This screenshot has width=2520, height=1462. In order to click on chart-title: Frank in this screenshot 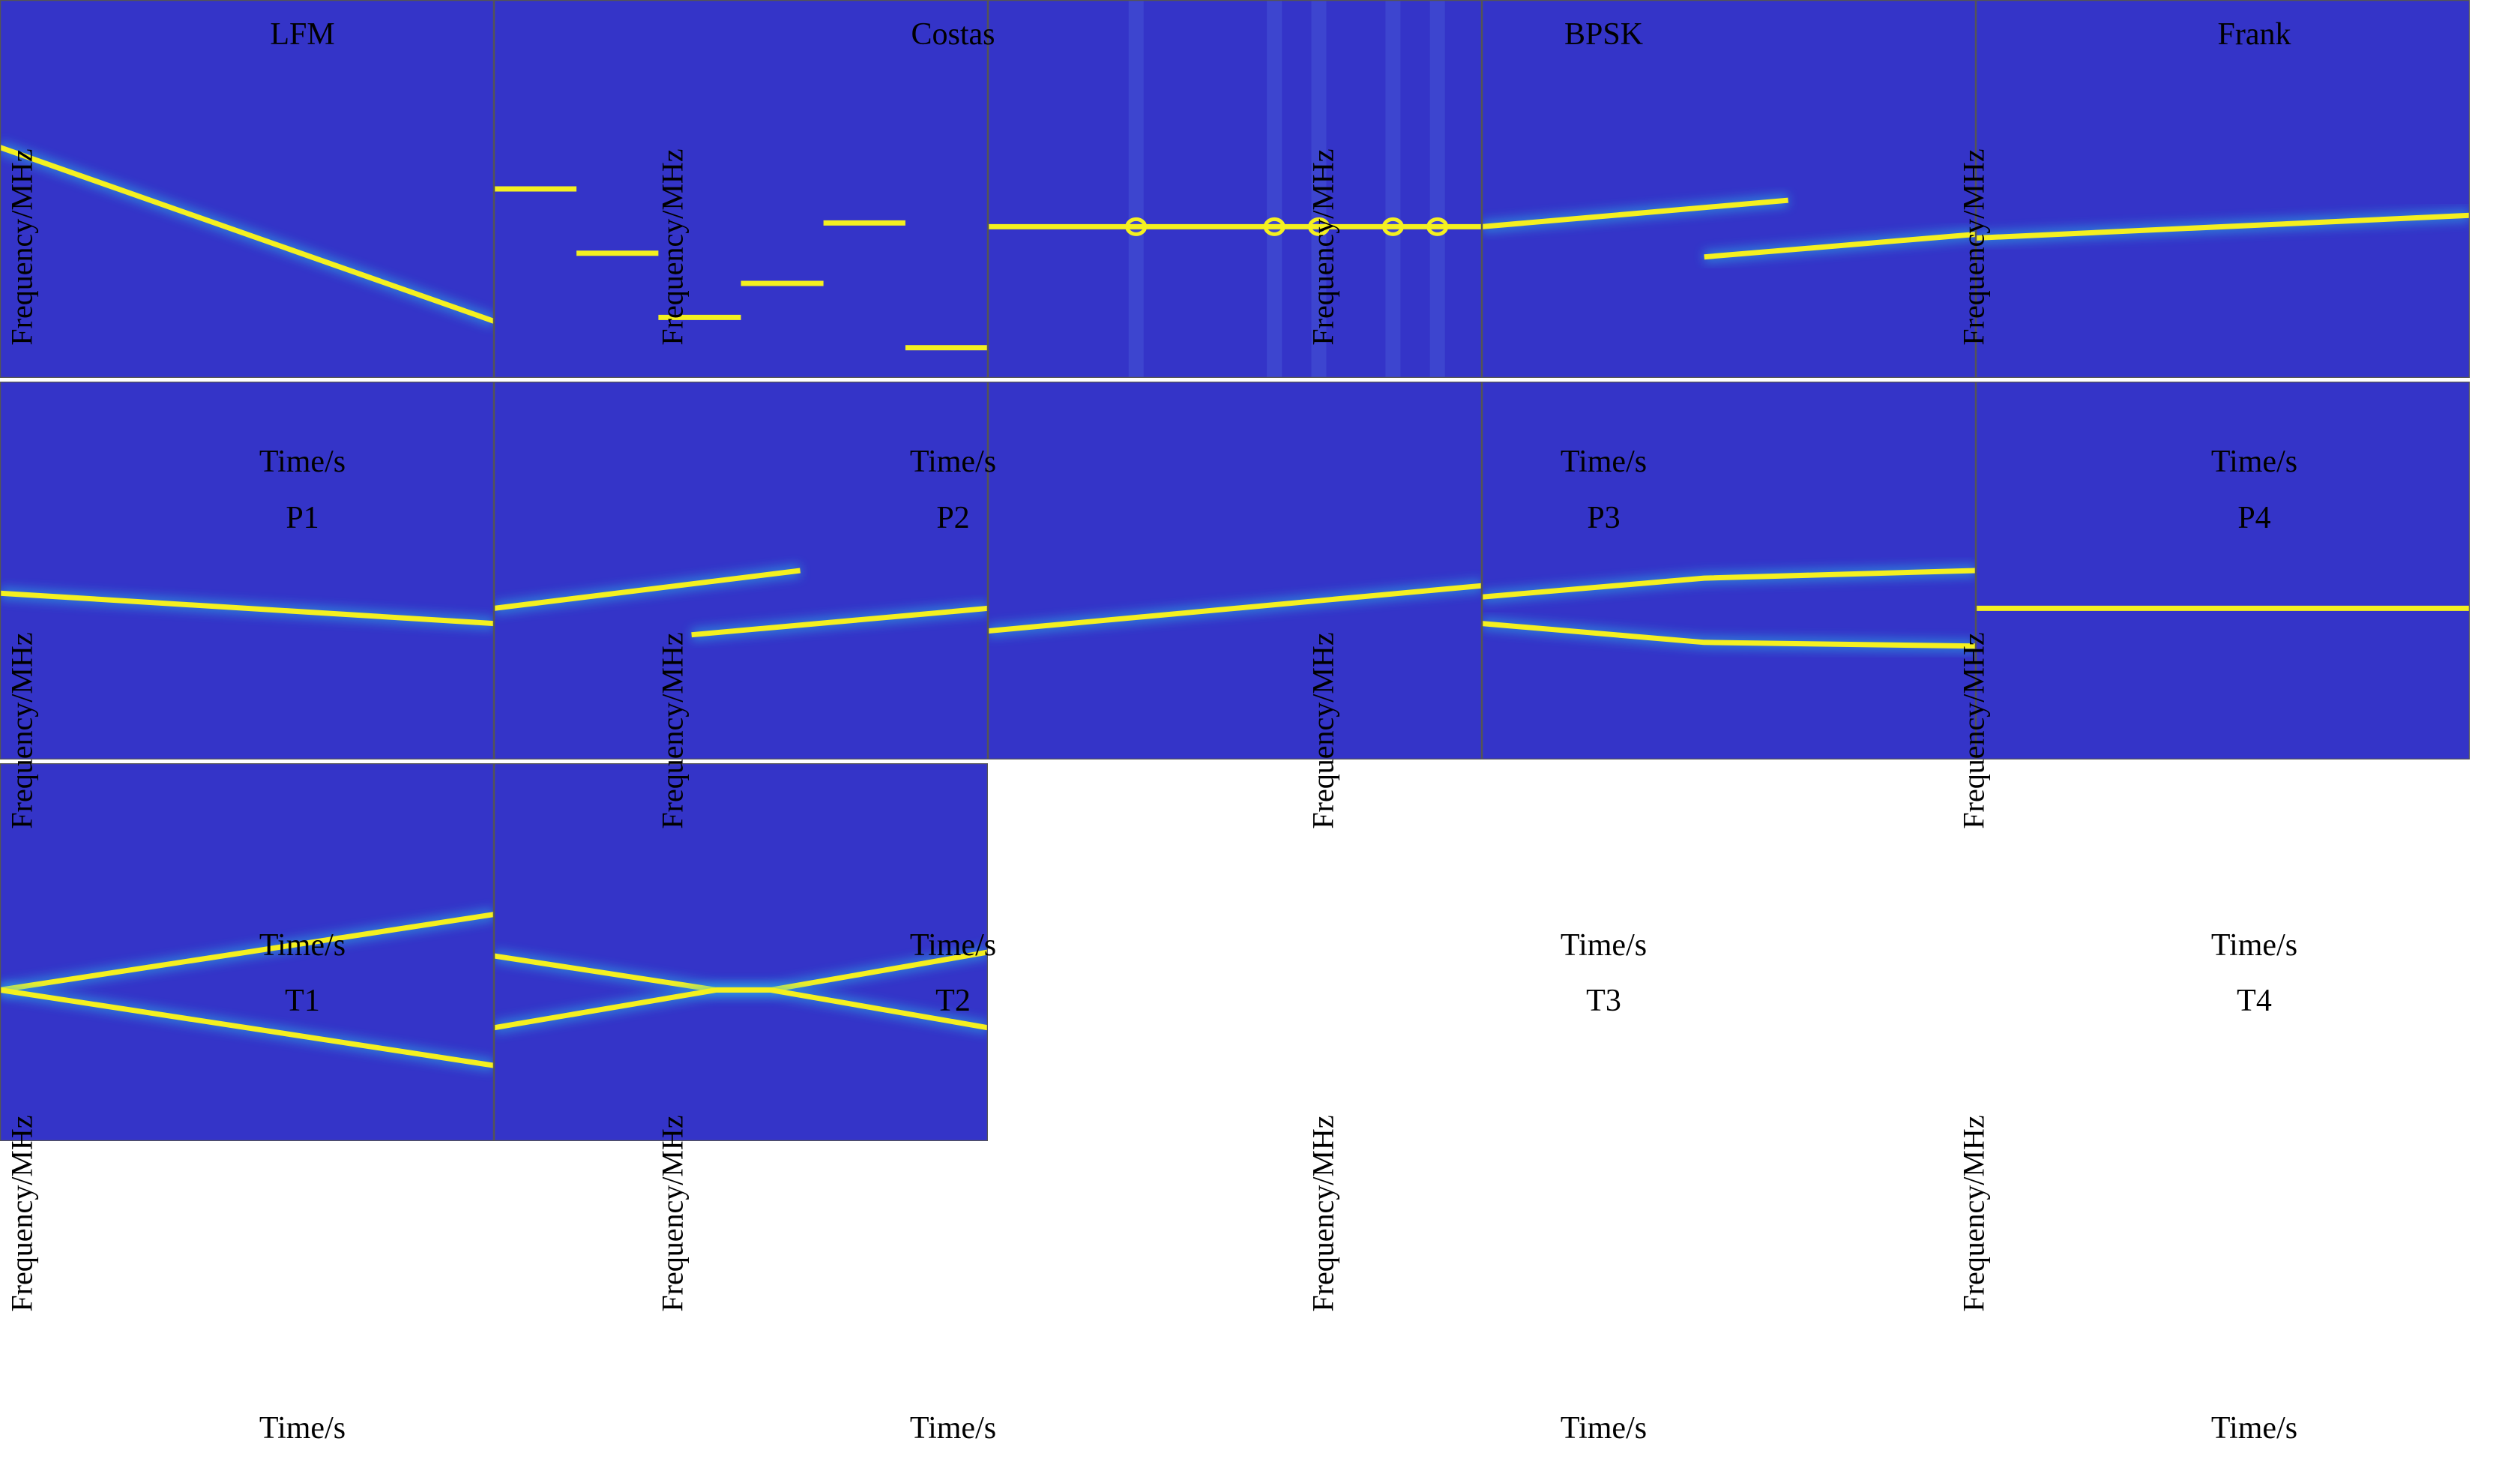, I will do `click(2254, 34)`.